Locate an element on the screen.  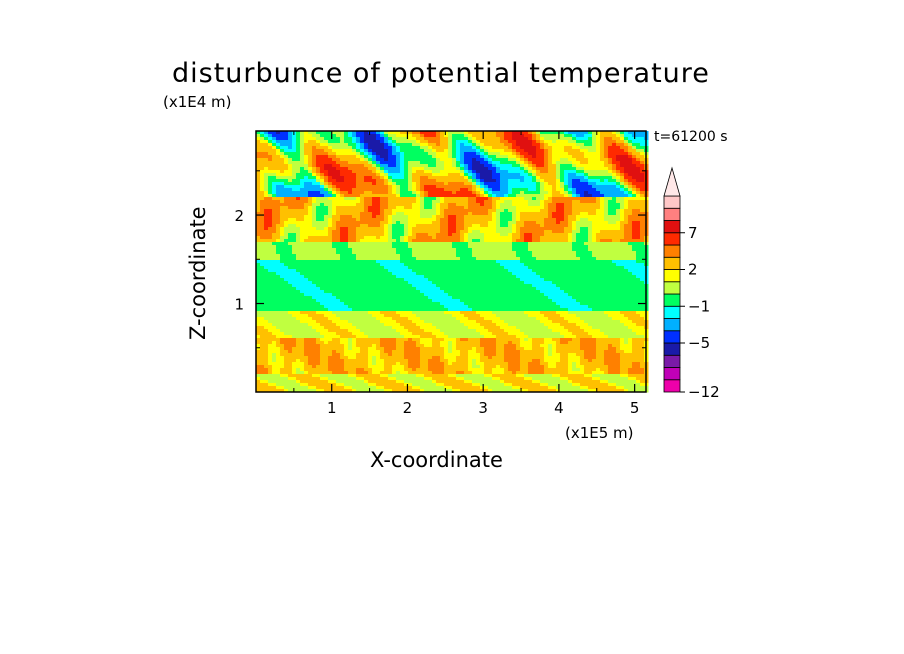
x-tick-label: 1 is located at coordinates (332, 408).